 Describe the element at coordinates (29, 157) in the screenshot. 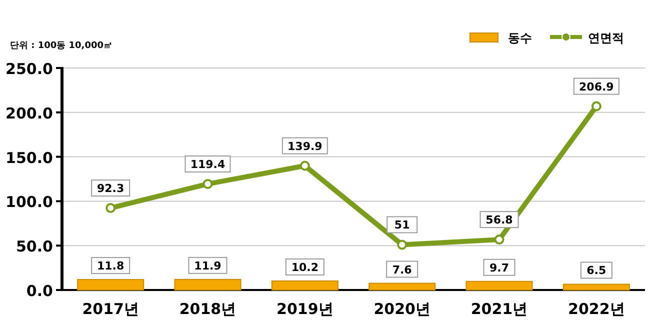

I see `y-tick-label: 150.0` at that location.